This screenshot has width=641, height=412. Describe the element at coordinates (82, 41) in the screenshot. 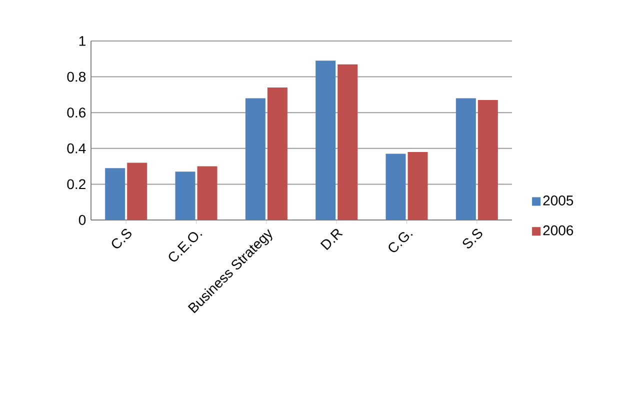

I see `y-tick-label: 1` at that location.